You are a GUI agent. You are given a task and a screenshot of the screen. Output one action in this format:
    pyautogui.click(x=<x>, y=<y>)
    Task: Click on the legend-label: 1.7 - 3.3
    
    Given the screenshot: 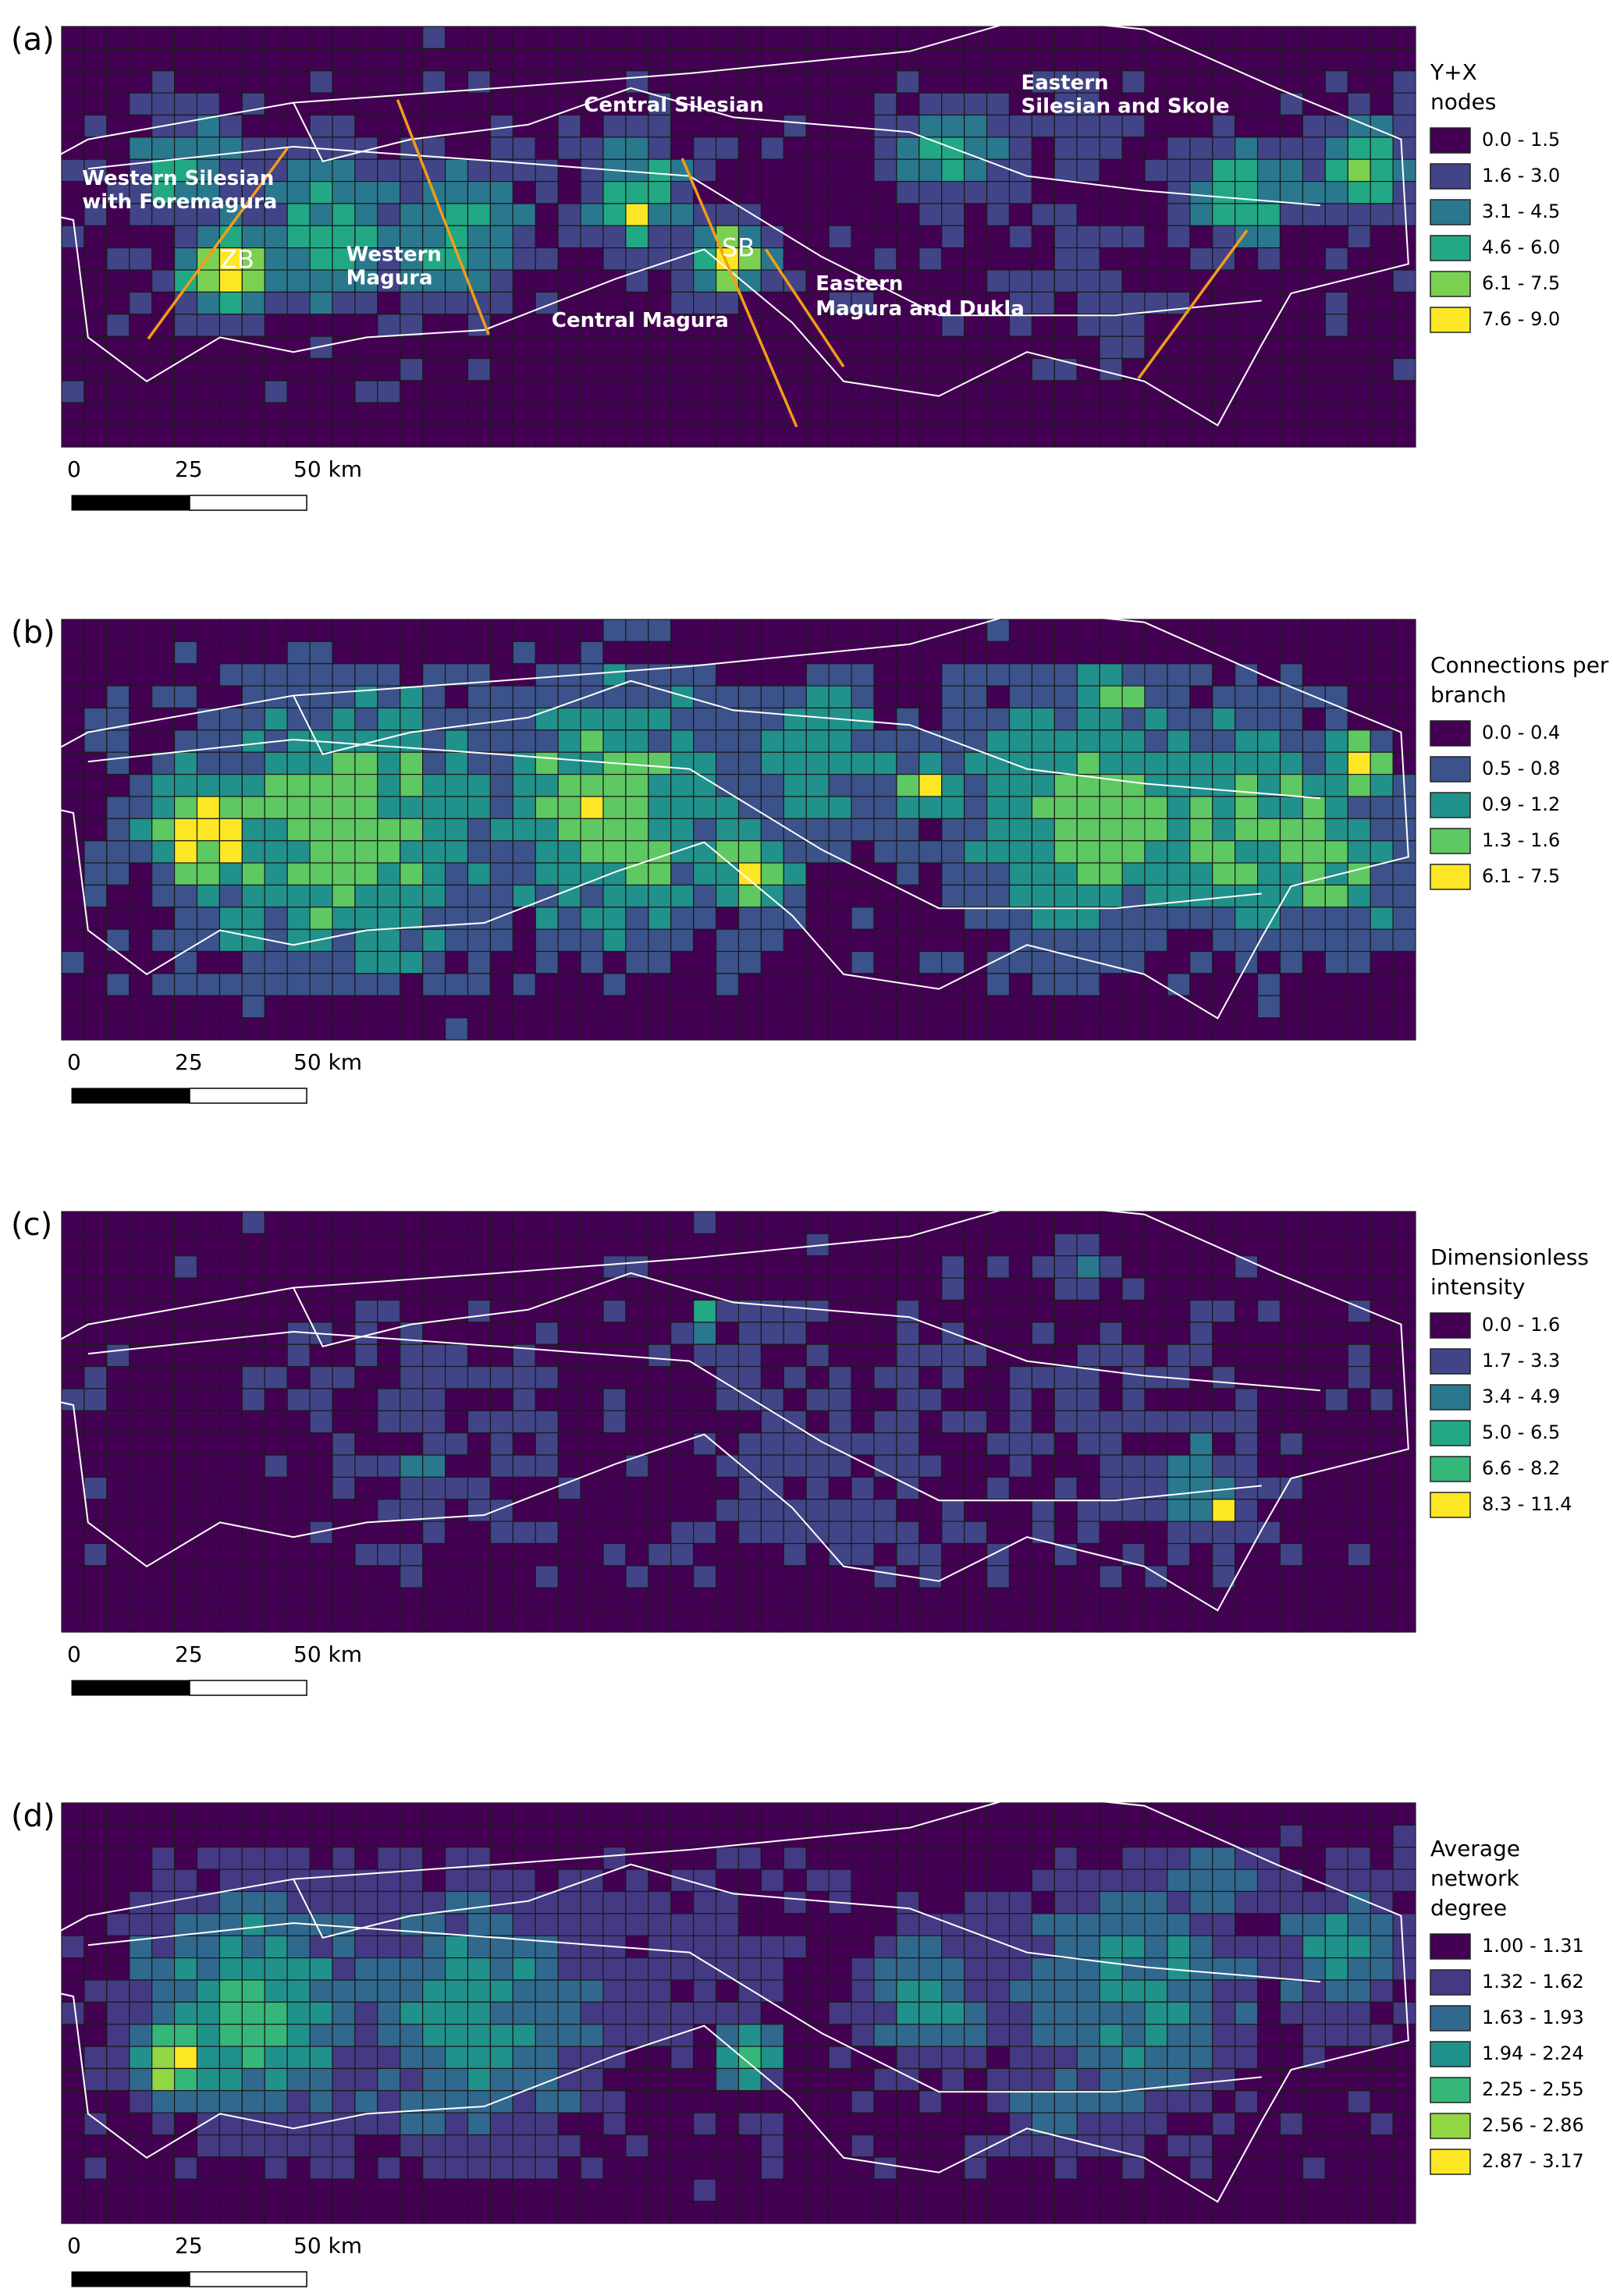 What is the action you would take?
    pyautogui.click(x=1521, y=1361)
    